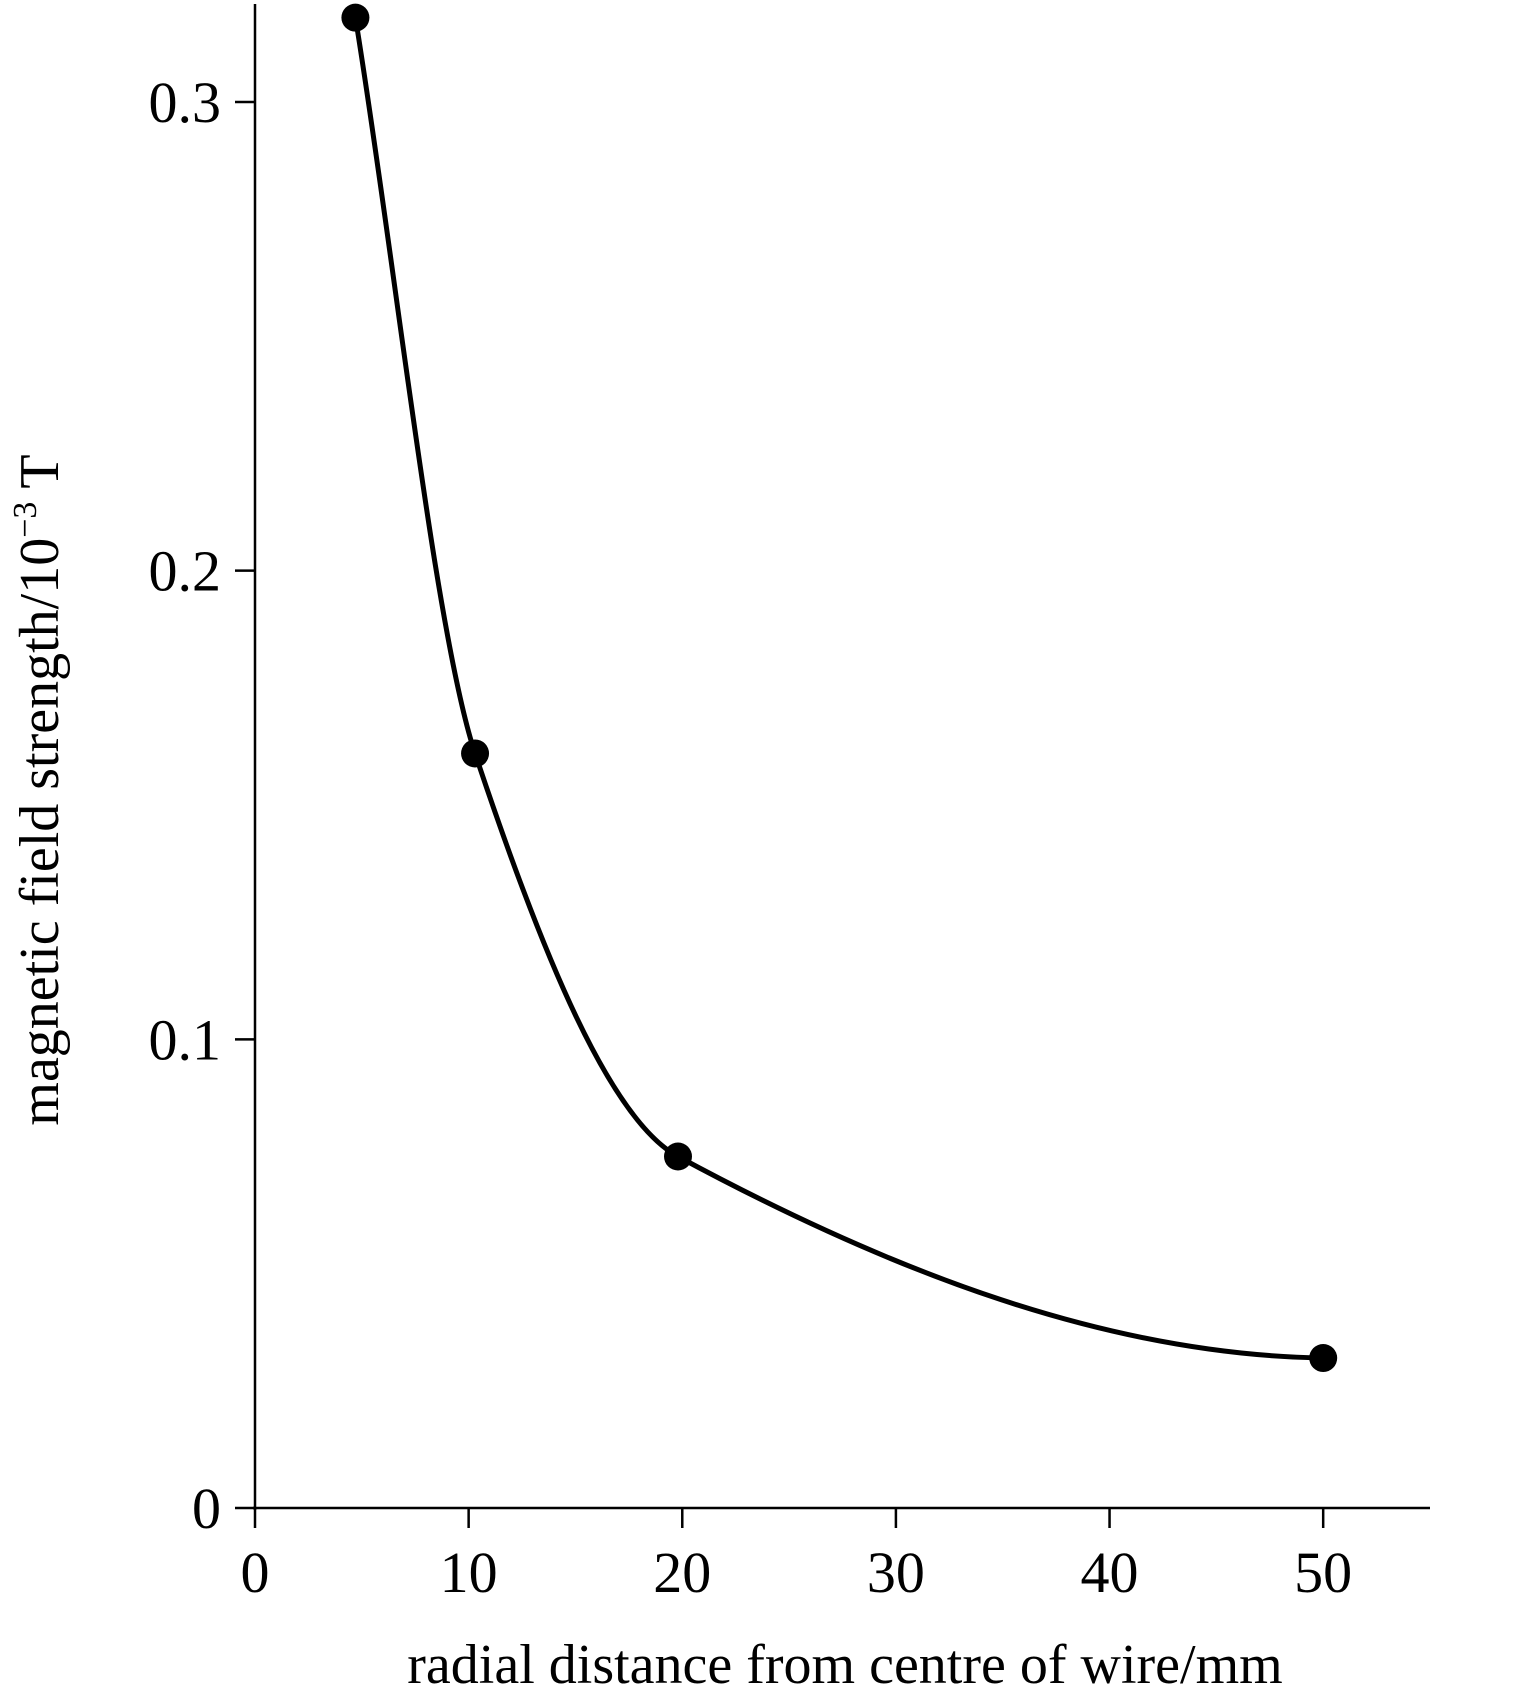  Describe the element at coordinates (185, 1039) in the screenshot. I see `y-tick-label-1: 0.1` at that location.